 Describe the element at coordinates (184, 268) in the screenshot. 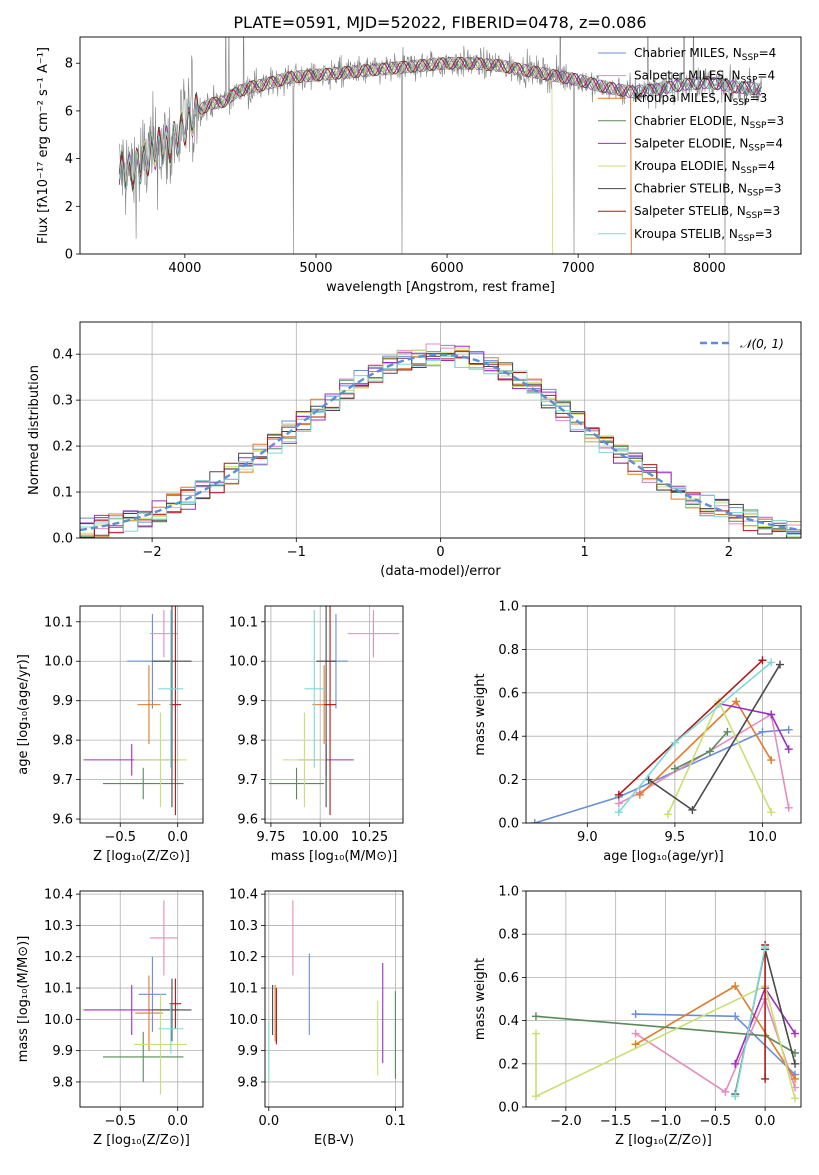

I see `x-tick-label: 4000` at that location.